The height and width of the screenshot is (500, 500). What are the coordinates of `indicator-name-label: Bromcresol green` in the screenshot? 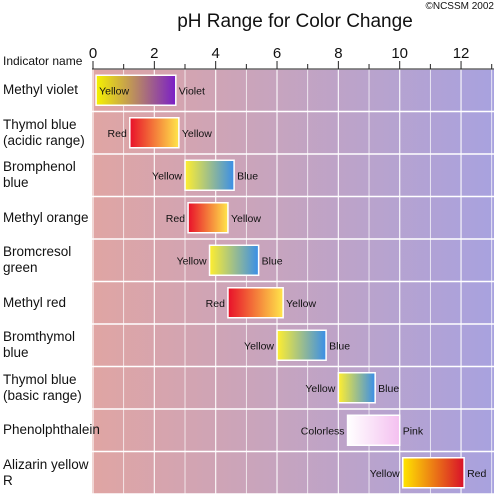 It's located at (37, 260).